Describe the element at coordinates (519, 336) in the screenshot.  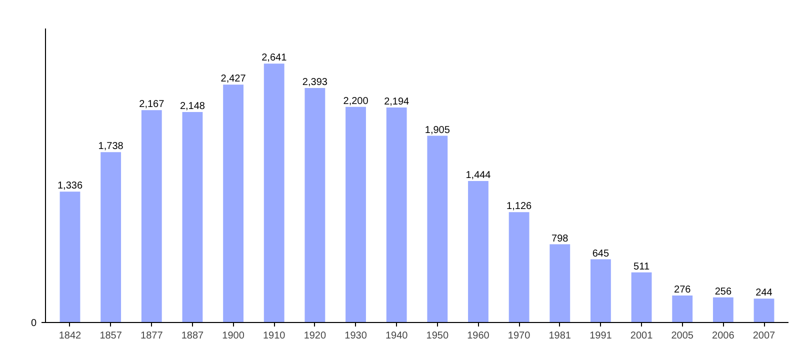
I see `x-tick-label: 1970` at that location.